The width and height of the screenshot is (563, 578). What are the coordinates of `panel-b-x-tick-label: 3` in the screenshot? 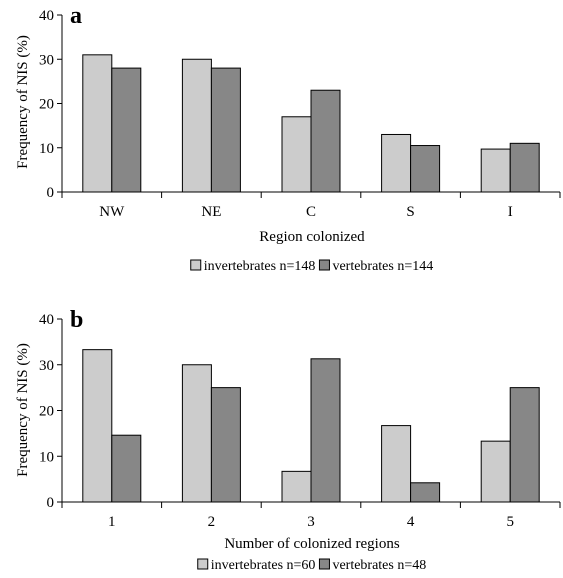 It's located at (311, 522).